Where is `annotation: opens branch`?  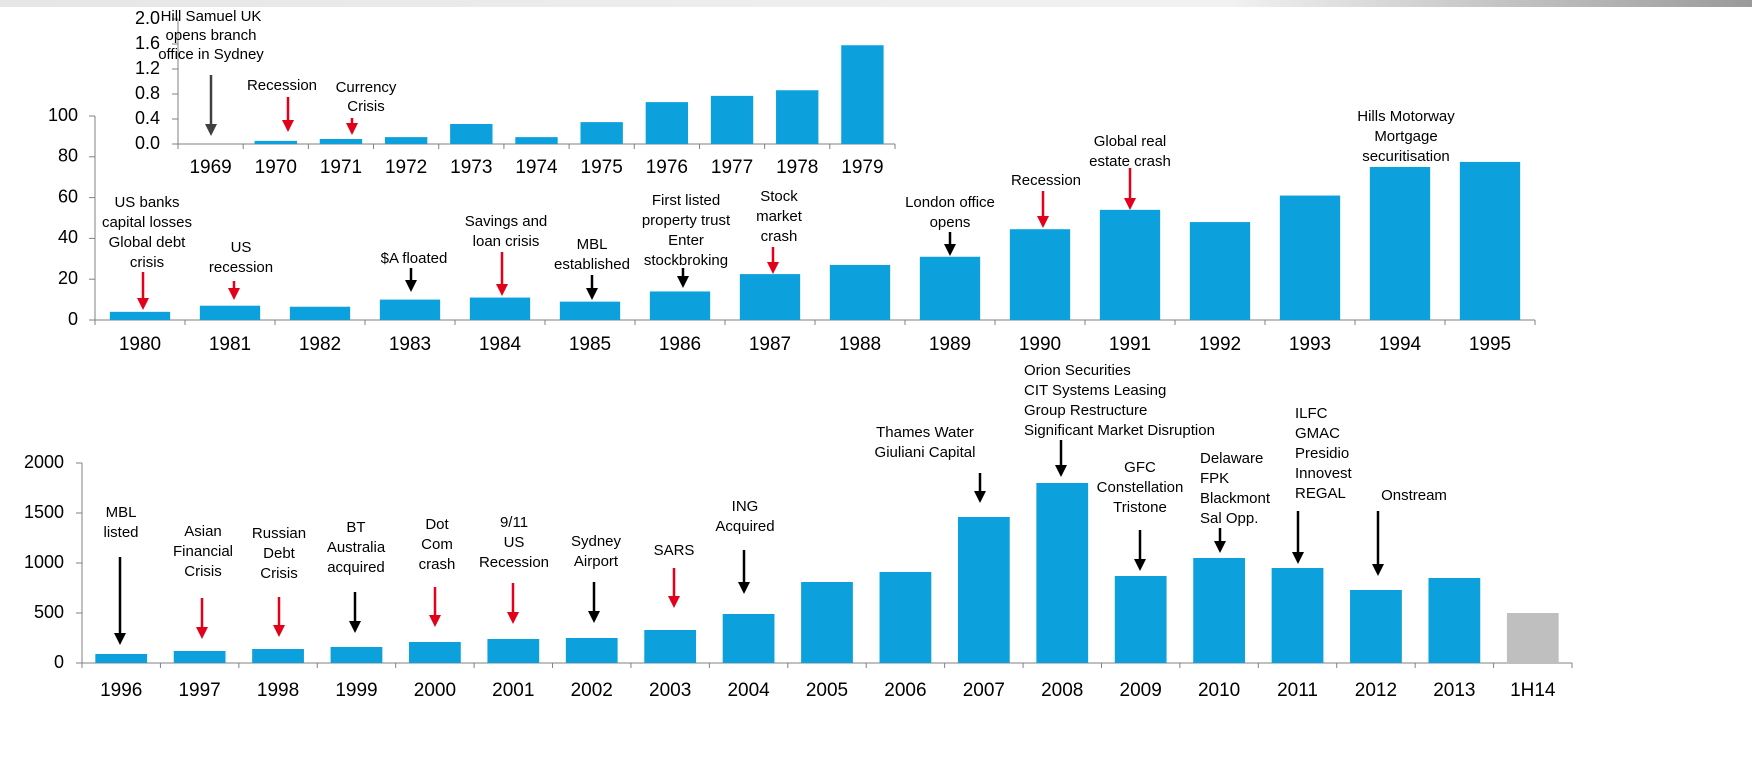 annotation: opens branch is located at coordinates (211, 35).